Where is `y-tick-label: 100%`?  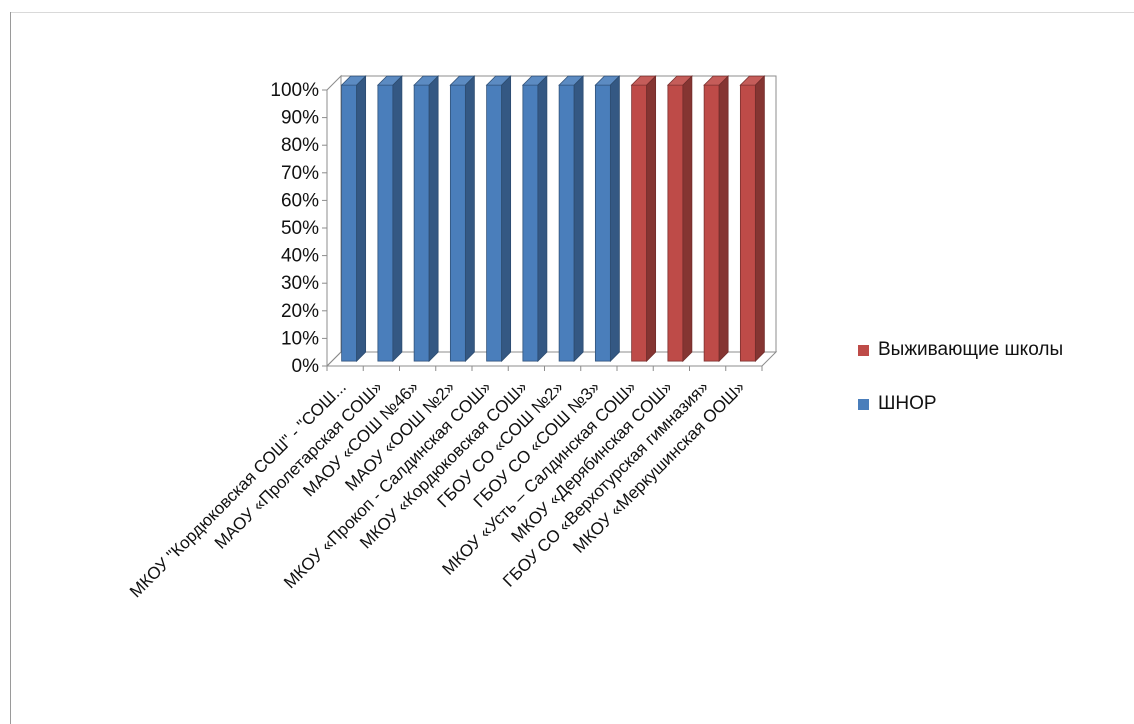 y-tick-label: 100% is located at coordinates (294, 90).